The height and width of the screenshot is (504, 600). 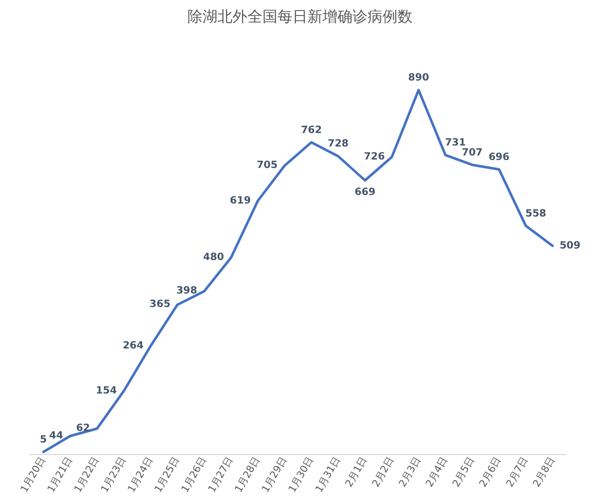 What do you see at coordinates (187, 291) in the screenshot?
I see `data-label: 398` at bounding box center [187, 291].